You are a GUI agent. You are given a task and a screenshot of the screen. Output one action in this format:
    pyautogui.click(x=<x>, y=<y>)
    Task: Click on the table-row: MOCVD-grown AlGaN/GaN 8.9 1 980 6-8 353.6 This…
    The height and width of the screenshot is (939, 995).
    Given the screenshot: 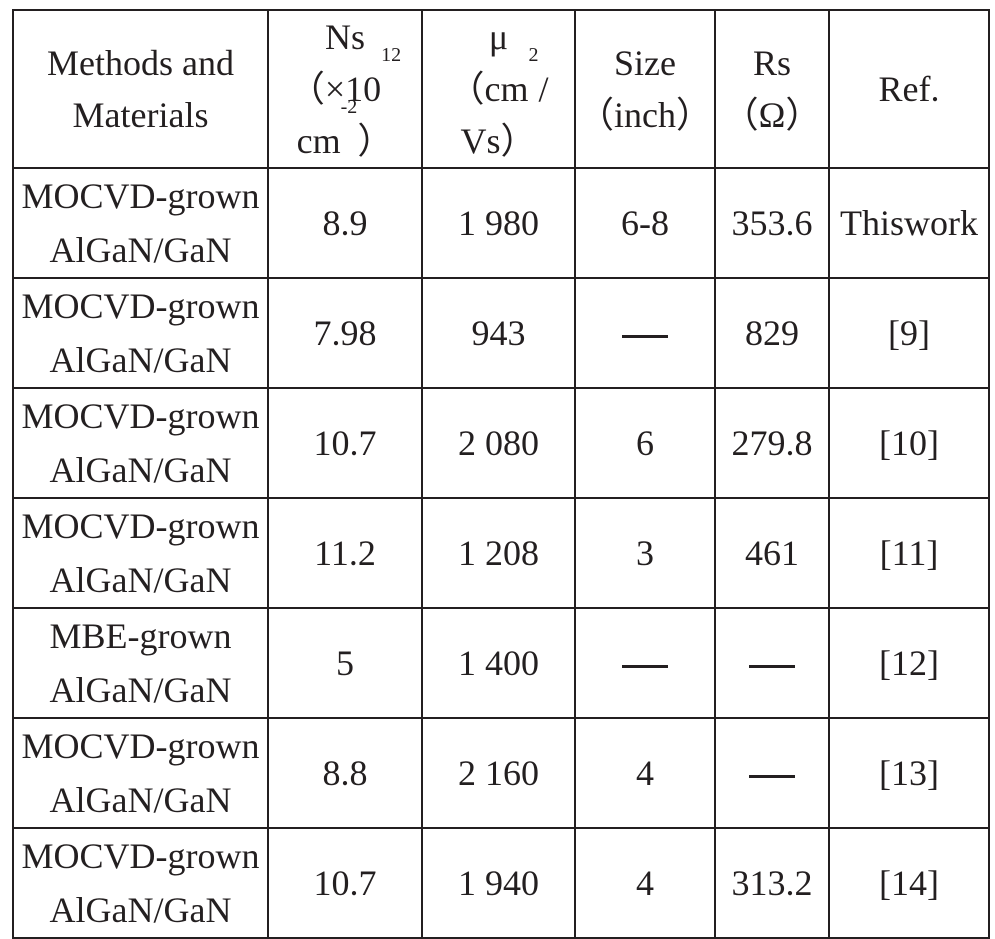 What is the action you would take?
    pyautogui.click(x=501, y=223)
    